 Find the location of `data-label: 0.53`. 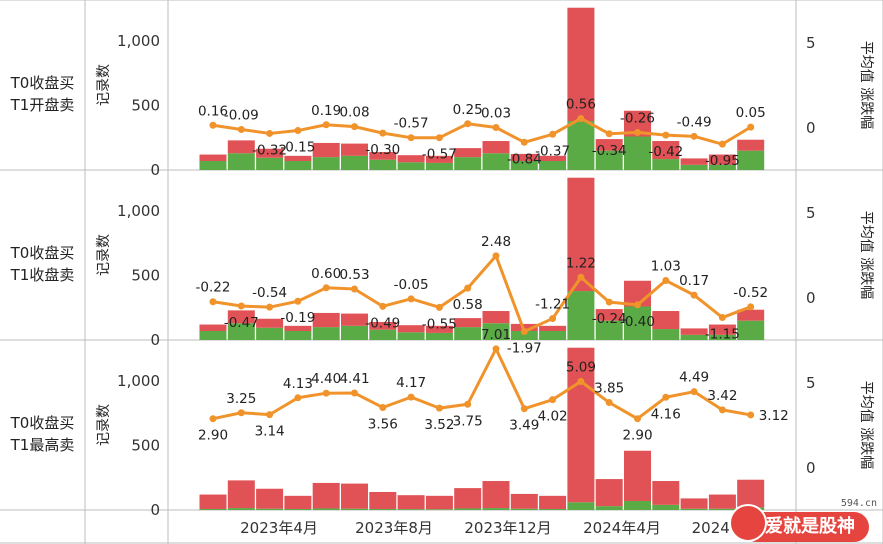

data-label: 0.53 is located at coordinates (354, 275).